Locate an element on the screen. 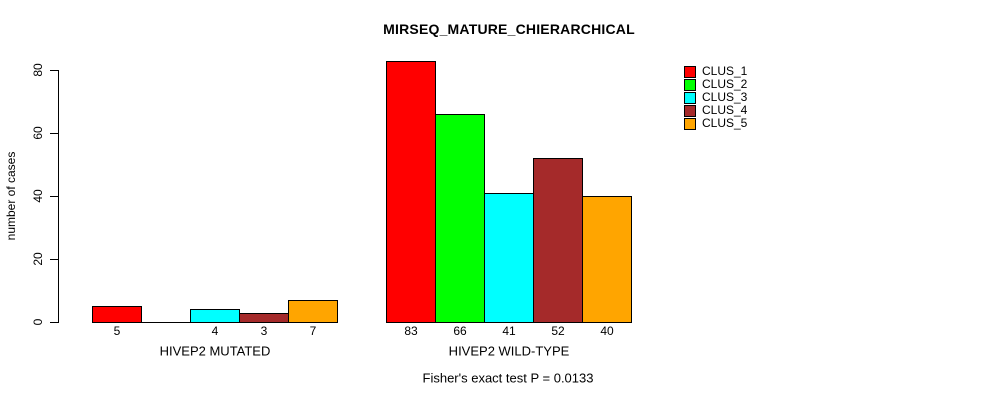  y-axis-title: number of cases is located at coordinates (11, 196).